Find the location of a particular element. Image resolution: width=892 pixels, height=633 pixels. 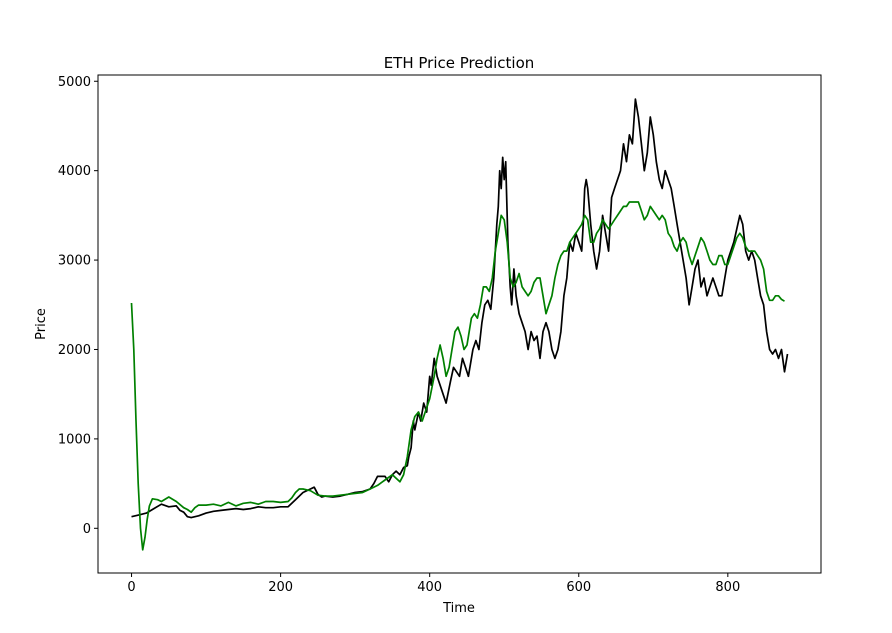

x-tick-label: 600 is located at coordinates (578, 587).